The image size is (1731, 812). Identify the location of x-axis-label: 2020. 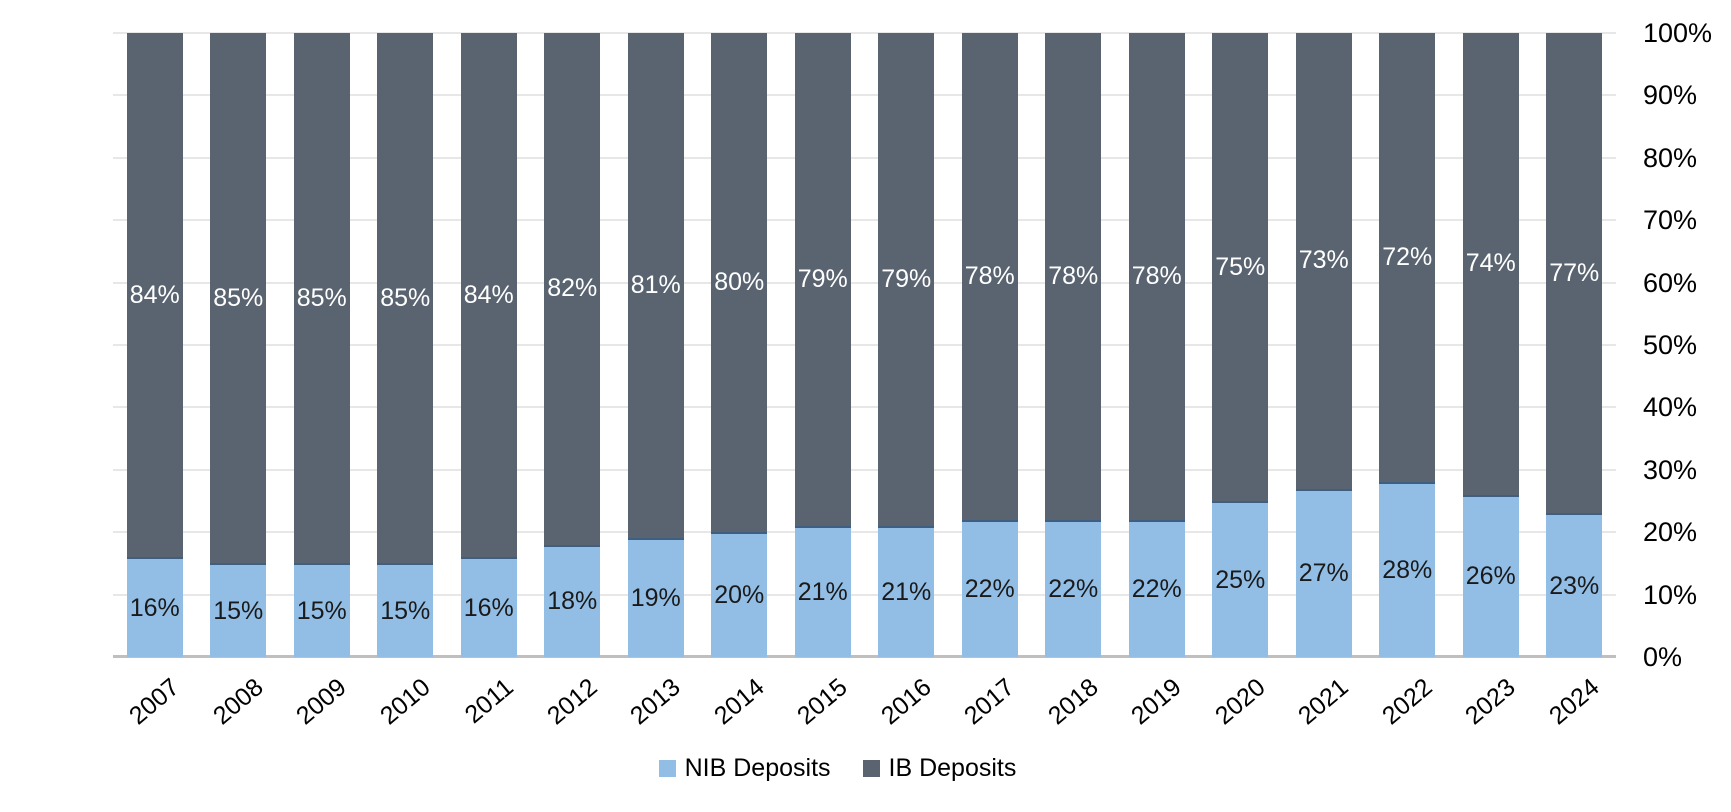
(1240, 702).